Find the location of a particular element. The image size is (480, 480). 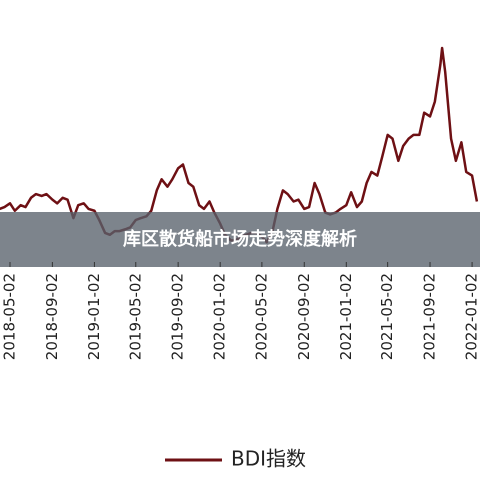

x-tick-label: 2021-01-02 is located at coordinates (346, 316).